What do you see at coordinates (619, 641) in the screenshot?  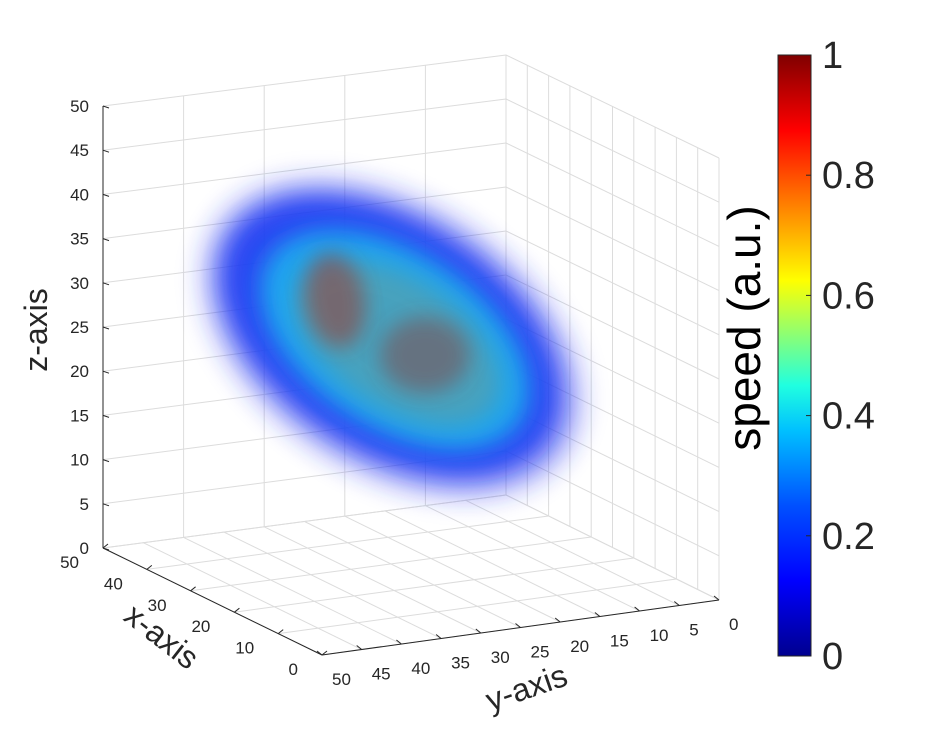 I see `y-tick-label: 15` at bounding box center [619, 641].